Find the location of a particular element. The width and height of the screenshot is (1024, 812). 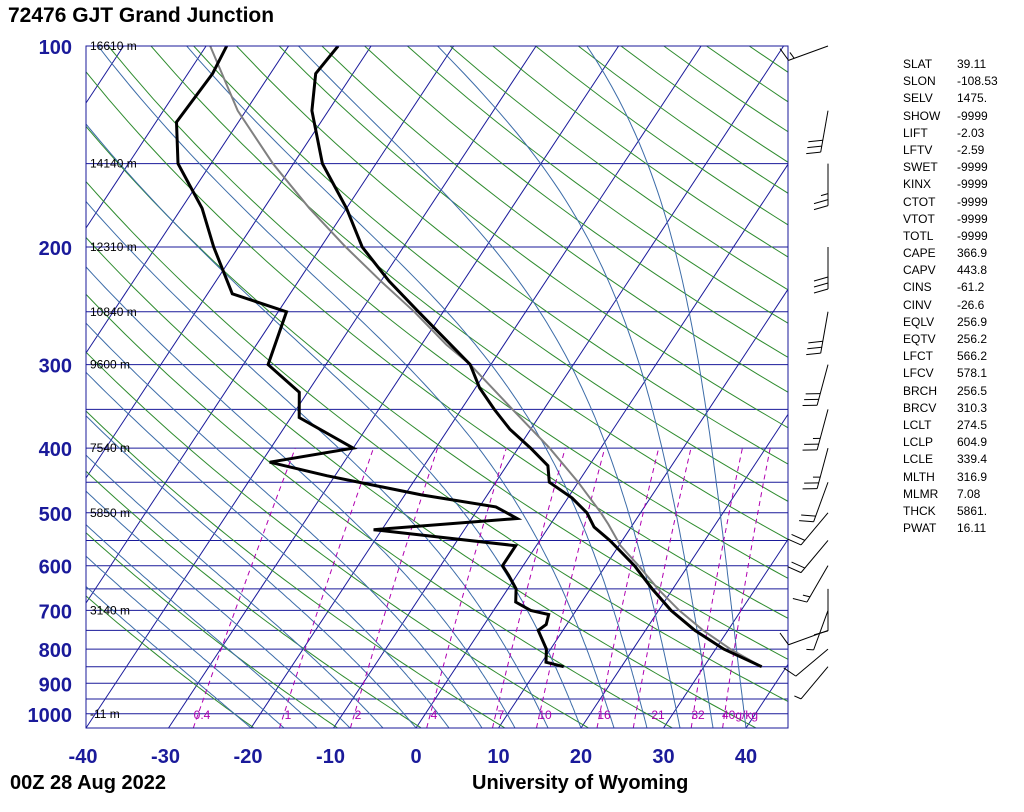

mixing-ratio-label: 40g/kg is located at coordinates (740, 715).